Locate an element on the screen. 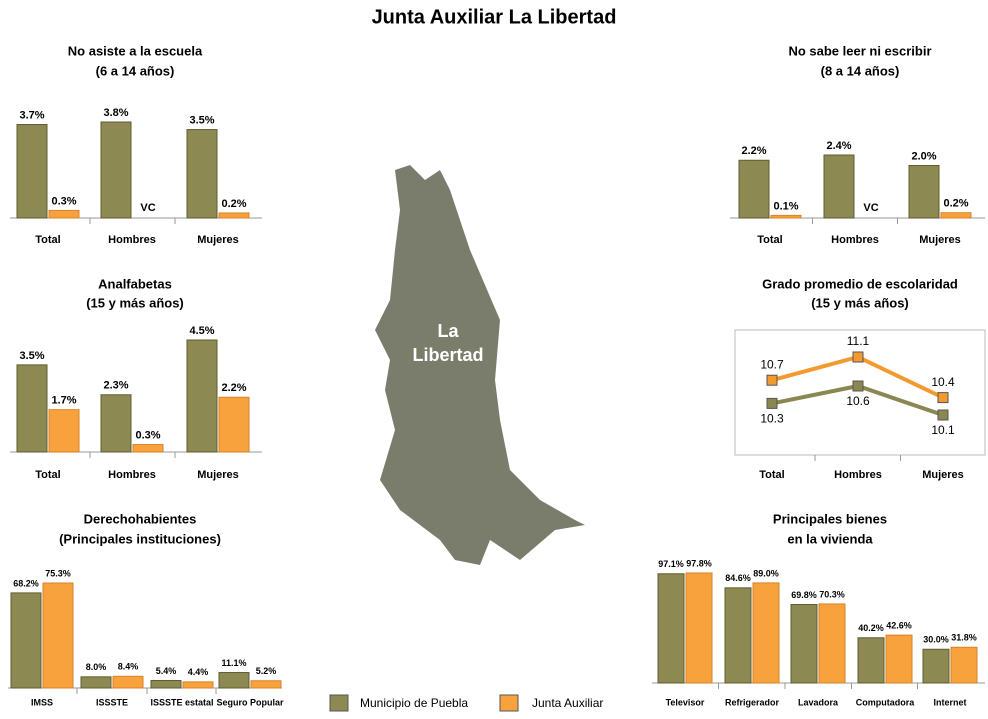 The image size is (988, 719). value-label: VC is located at coordinates (870, 208).